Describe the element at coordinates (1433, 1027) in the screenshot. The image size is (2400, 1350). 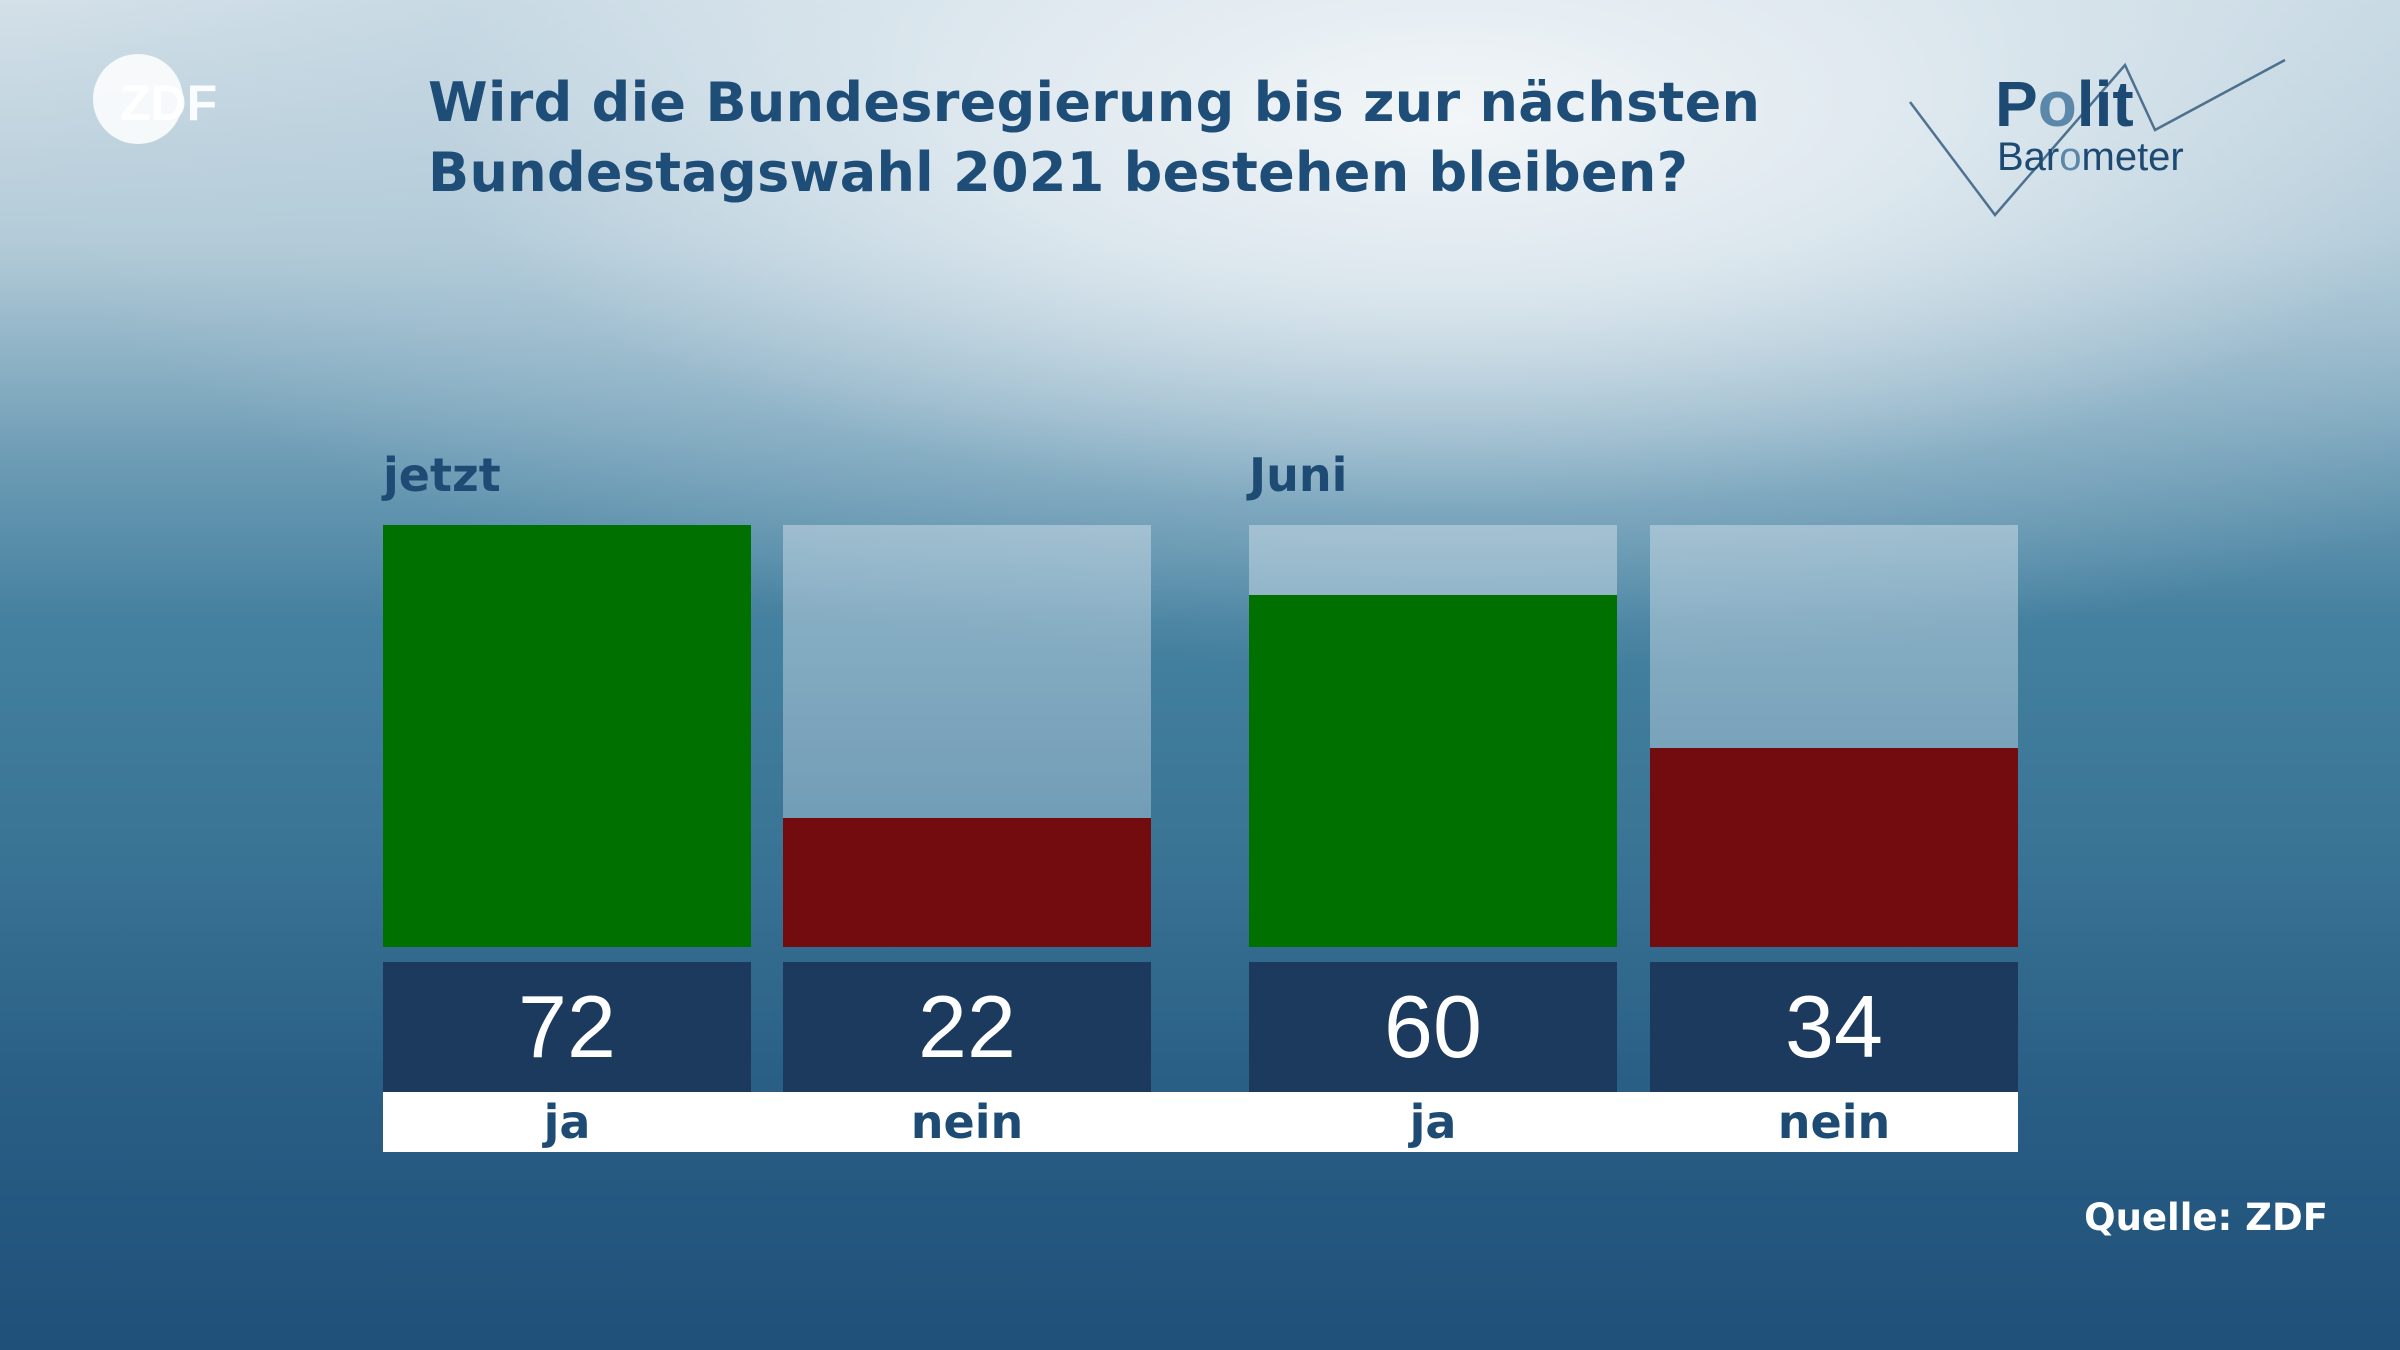
I see `value-label-juni-ja: 60` at that location.